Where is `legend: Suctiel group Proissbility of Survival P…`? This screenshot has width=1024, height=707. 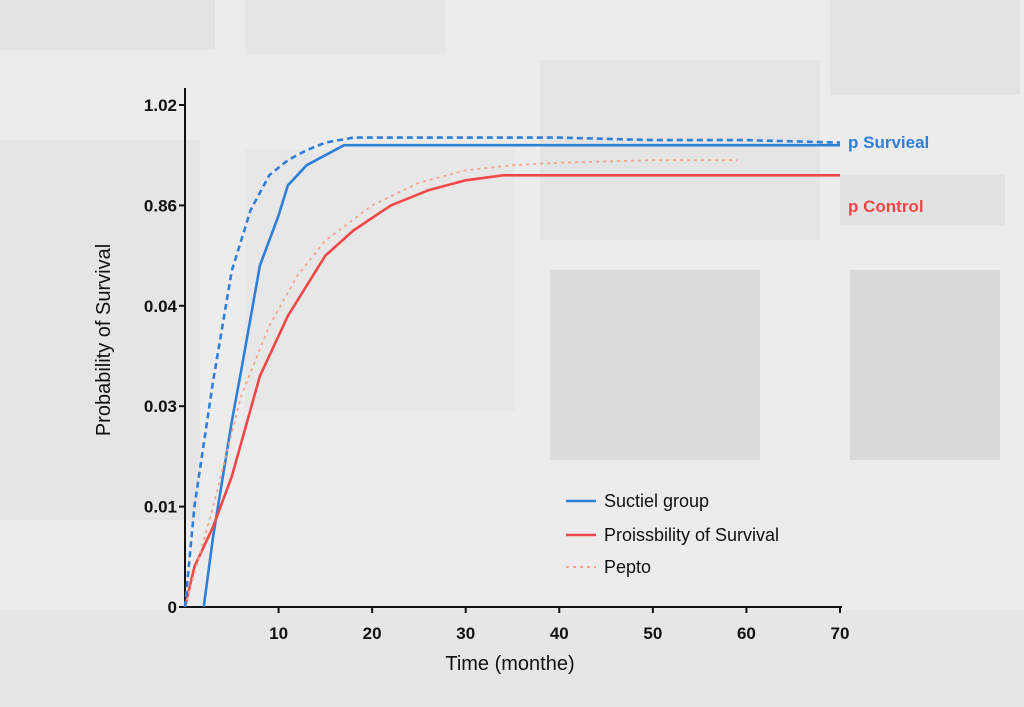 legend: Suctiel group Proissbility of Survival P… is located at coordinates (672, 534).